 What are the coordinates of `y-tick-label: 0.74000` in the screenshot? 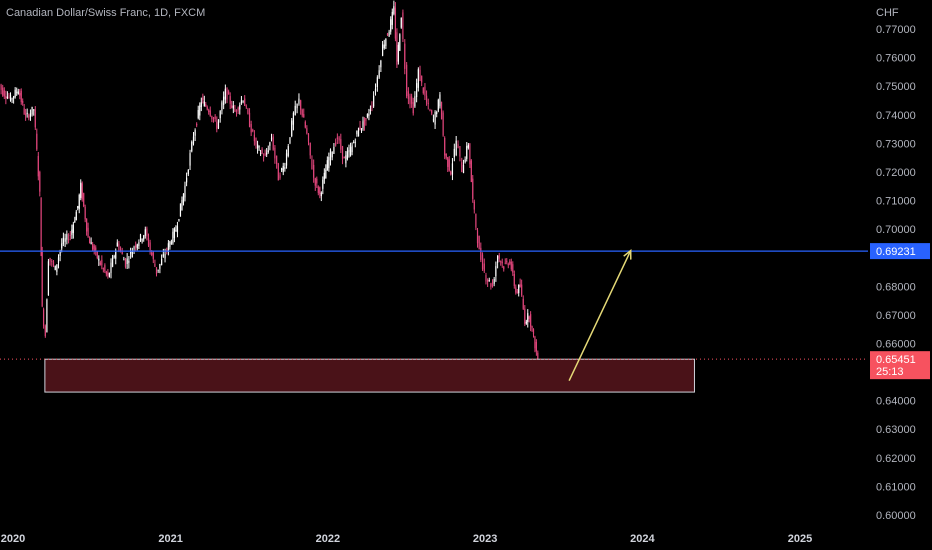 It's located at (896, 116).